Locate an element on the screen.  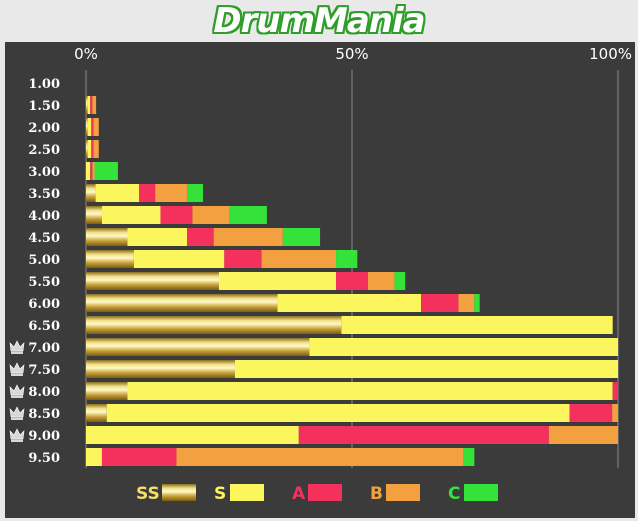
category-label: 8.00 is located at coordinates (44, 392).